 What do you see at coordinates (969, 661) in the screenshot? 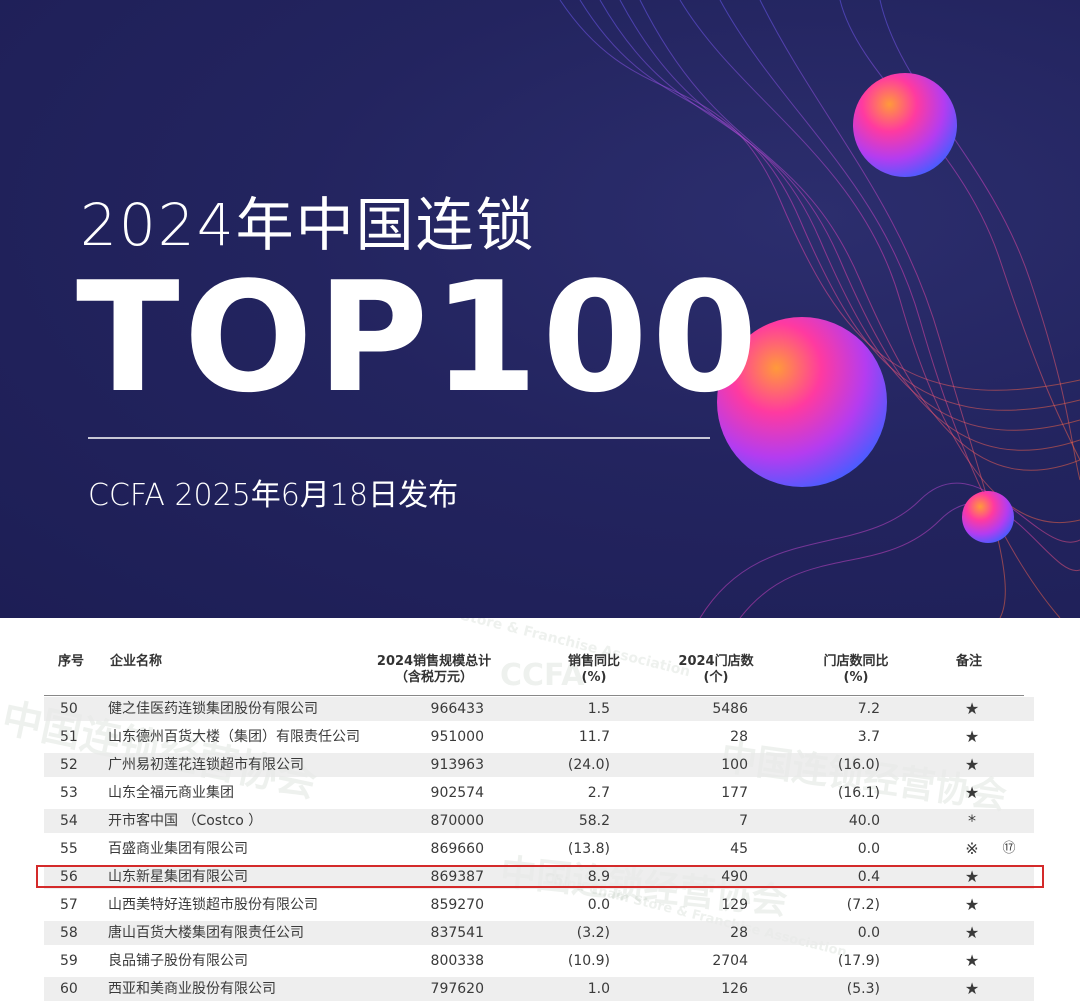
I see `header-note: 备注` at bounding box center [969, 661].